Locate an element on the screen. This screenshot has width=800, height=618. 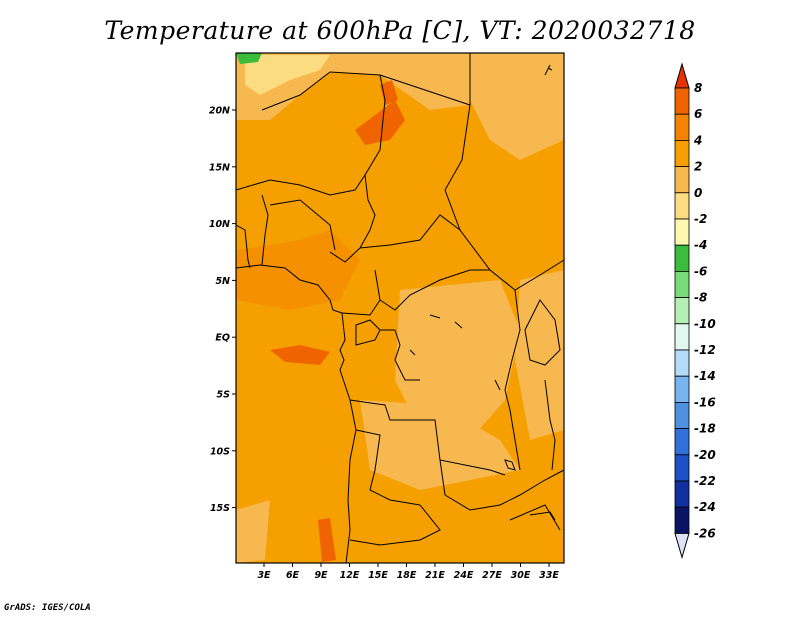
colorbar-label: -20 is located at coordinates (705, 455).